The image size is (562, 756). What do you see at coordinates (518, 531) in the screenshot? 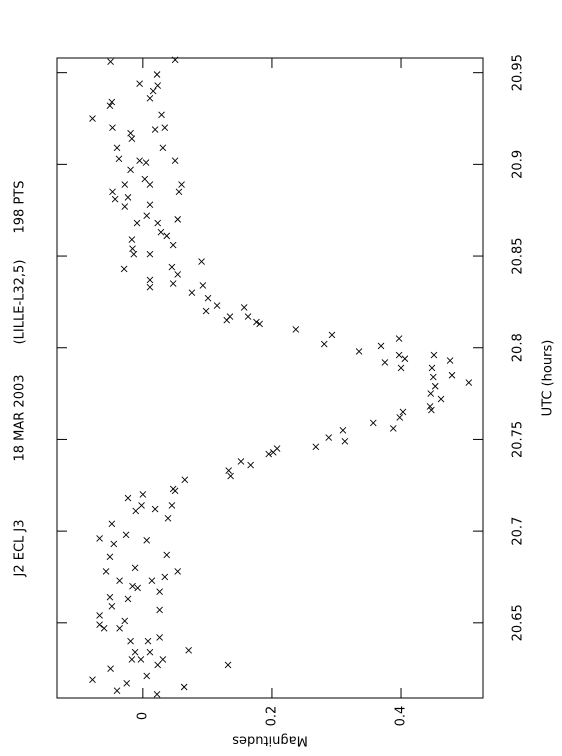
I see `x-tick-label: 20.7` at bounding box center [518, 531].